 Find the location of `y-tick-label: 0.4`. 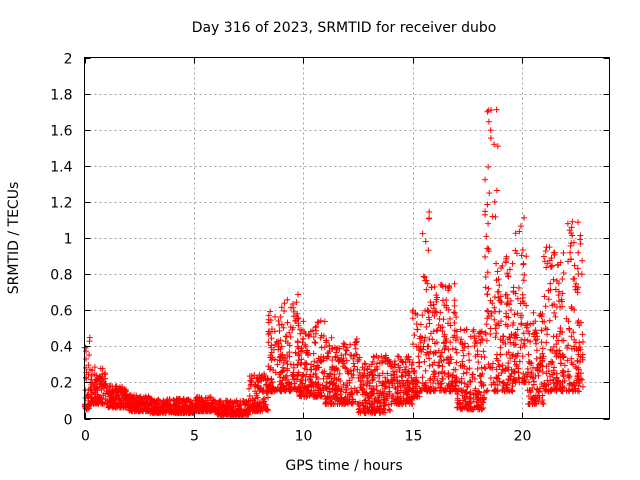

y-tick-label: 0.4 is located at coordinates (61, 348).